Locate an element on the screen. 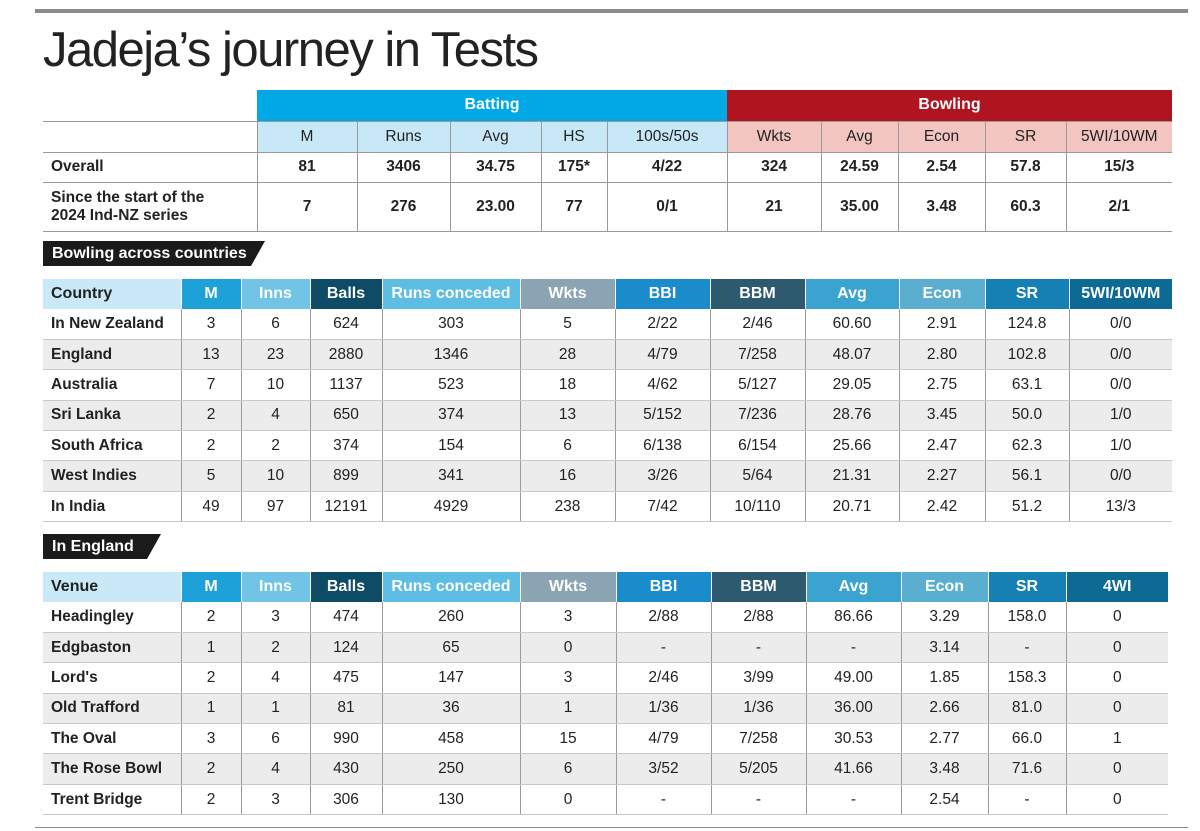  cell: 5/152 is located at coordinates (662, 416).